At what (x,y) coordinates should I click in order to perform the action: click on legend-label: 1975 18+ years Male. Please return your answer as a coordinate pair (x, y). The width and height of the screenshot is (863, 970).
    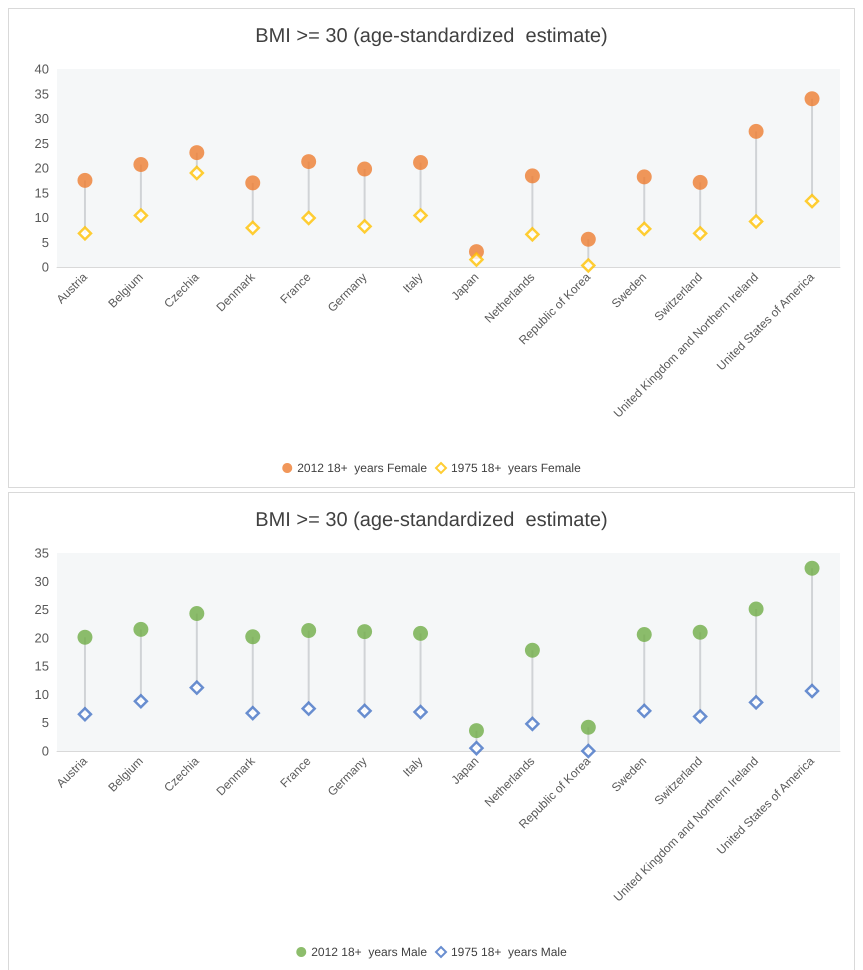
    Looking at the image, I should click on (509, 952).